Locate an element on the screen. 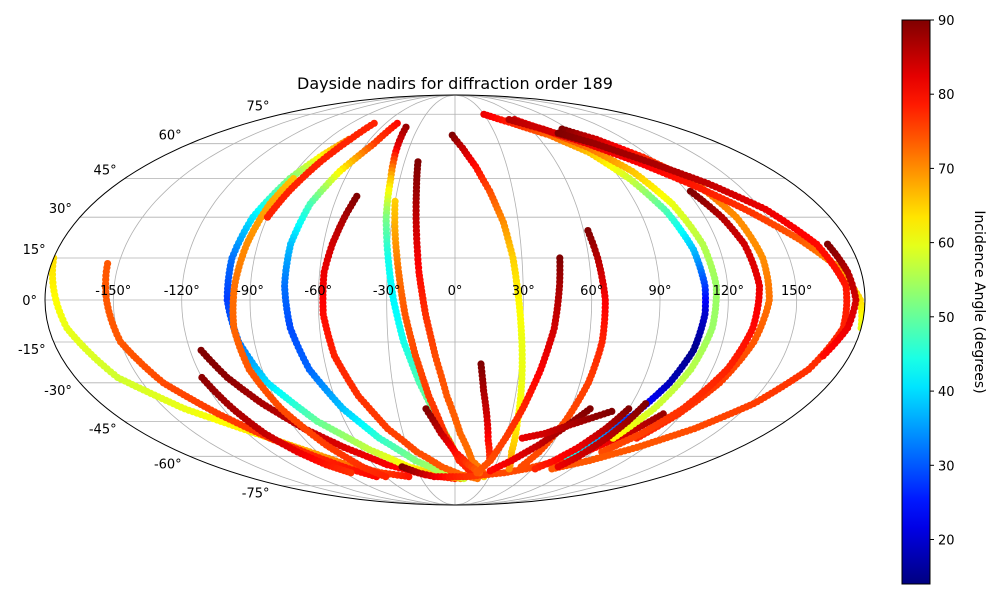 This screenshot has height=600, width=1000. colorbar-tick-label: 90 is located at coordinates (946, 21).